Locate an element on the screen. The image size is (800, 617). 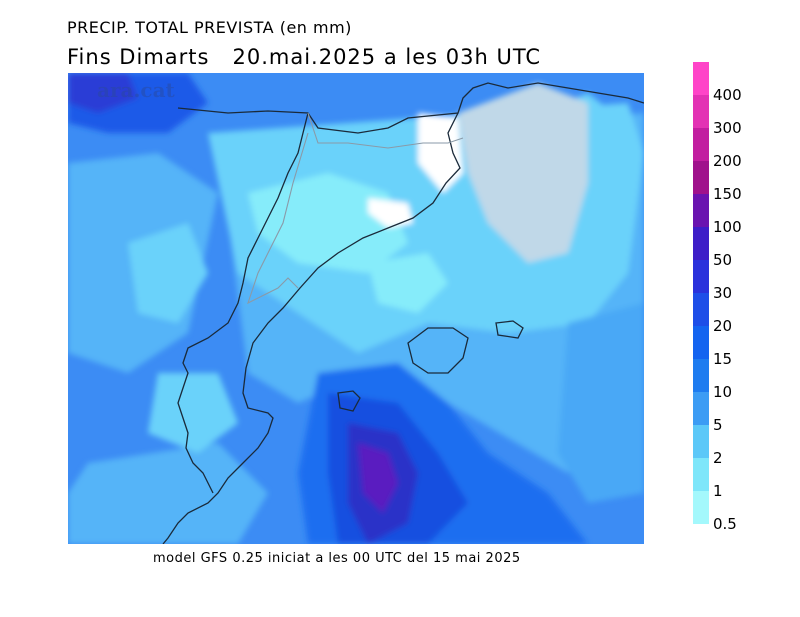
map-subtitle: Fins Dimarts 20.mai.2025 a les 03h UTC is located at coordinates (304, 57).